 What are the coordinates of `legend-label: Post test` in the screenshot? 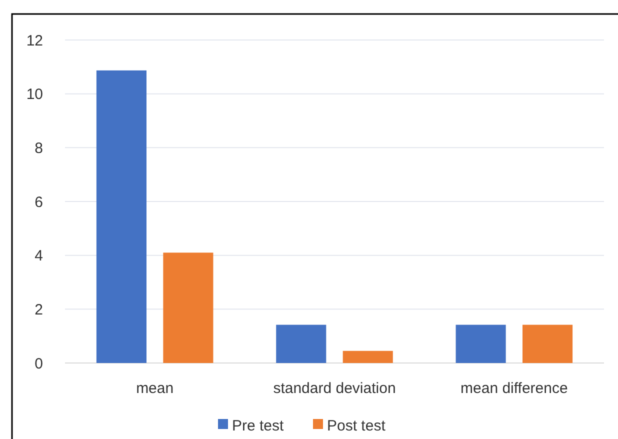 It's located at (356, 425).